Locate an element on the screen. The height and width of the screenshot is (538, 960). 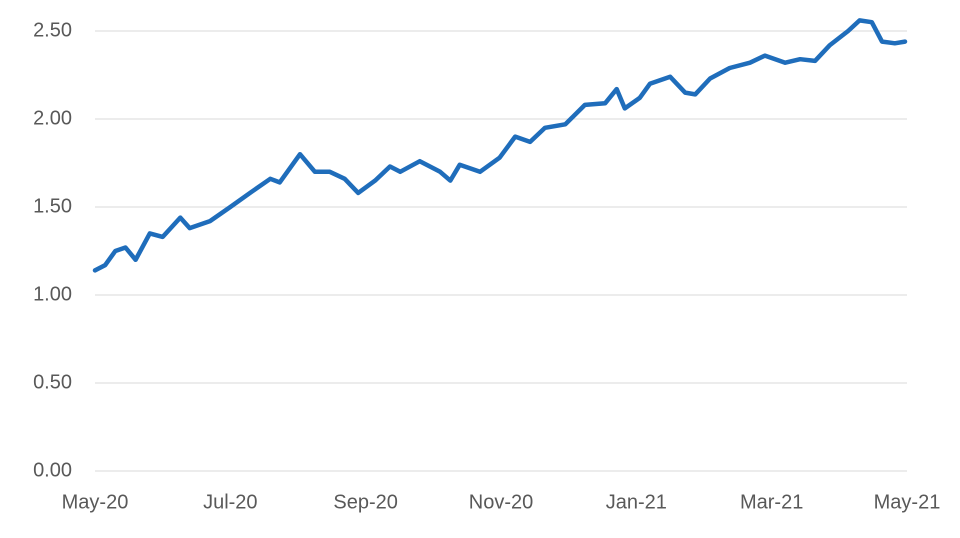
x-tick-label: Jul-20 is located at coordinates (230, 502).